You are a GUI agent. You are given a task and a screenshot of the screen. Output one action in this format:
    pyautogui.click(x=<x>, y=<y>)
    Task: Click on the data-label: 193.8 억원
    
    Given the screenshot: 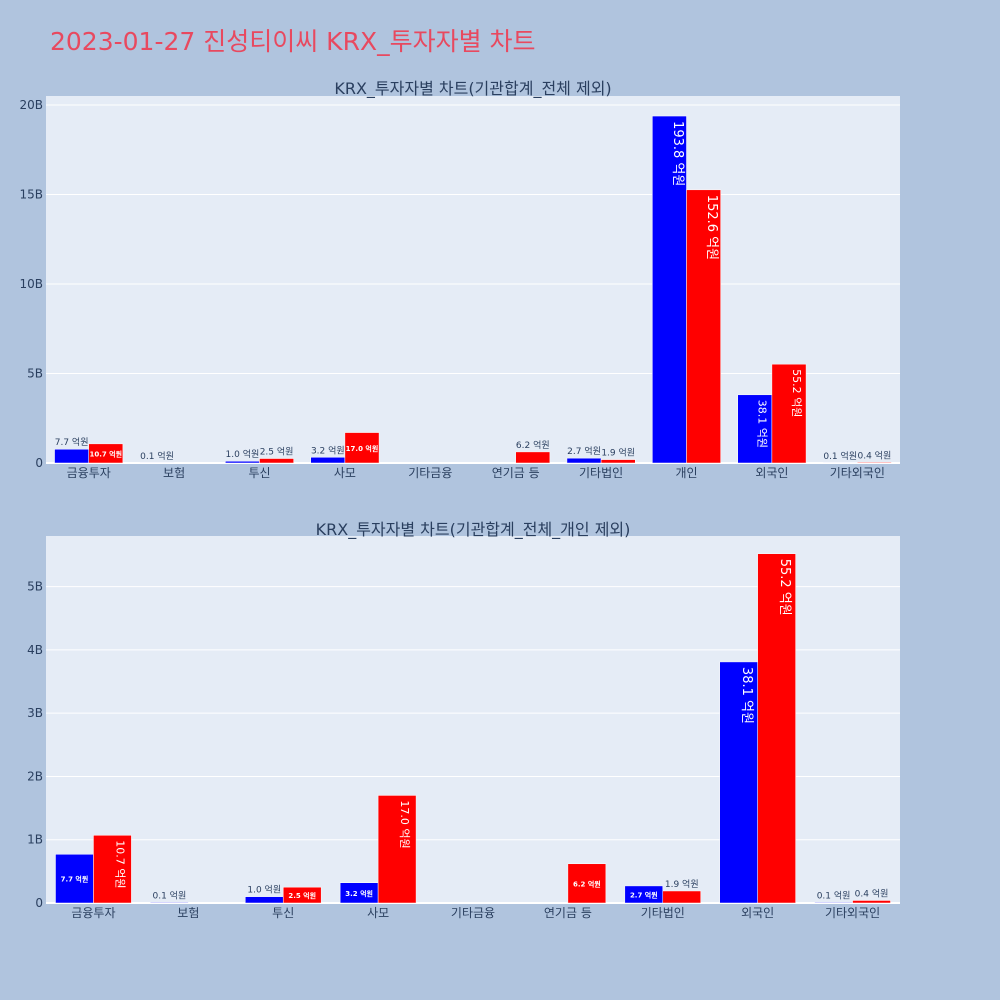 What is the action you would take?
    pyautogui.click(x=677, y=153)
    